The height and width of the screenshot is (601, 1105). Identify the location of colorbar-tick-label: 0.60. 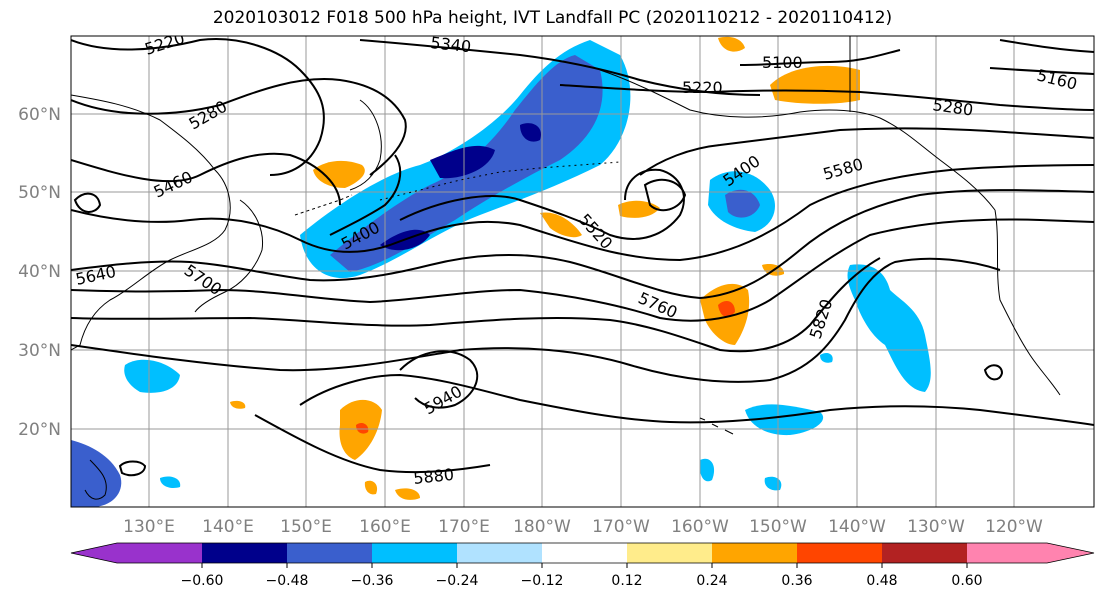
(966, 581).